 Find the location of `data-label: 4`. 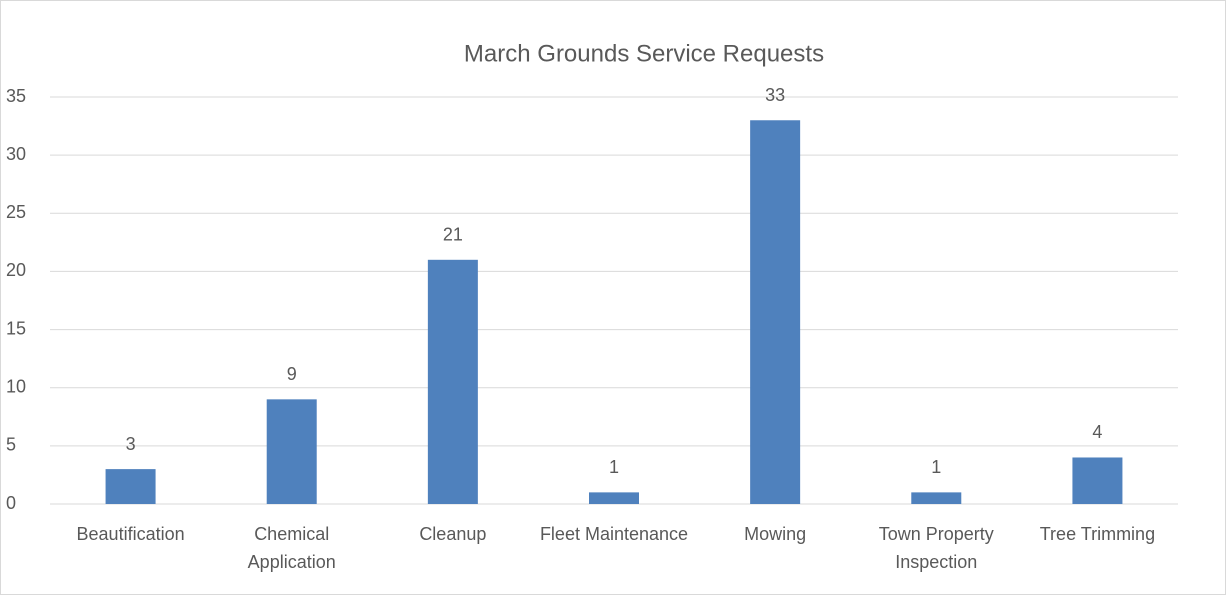

data-label: 4 is located at coordinates (1097, 432).